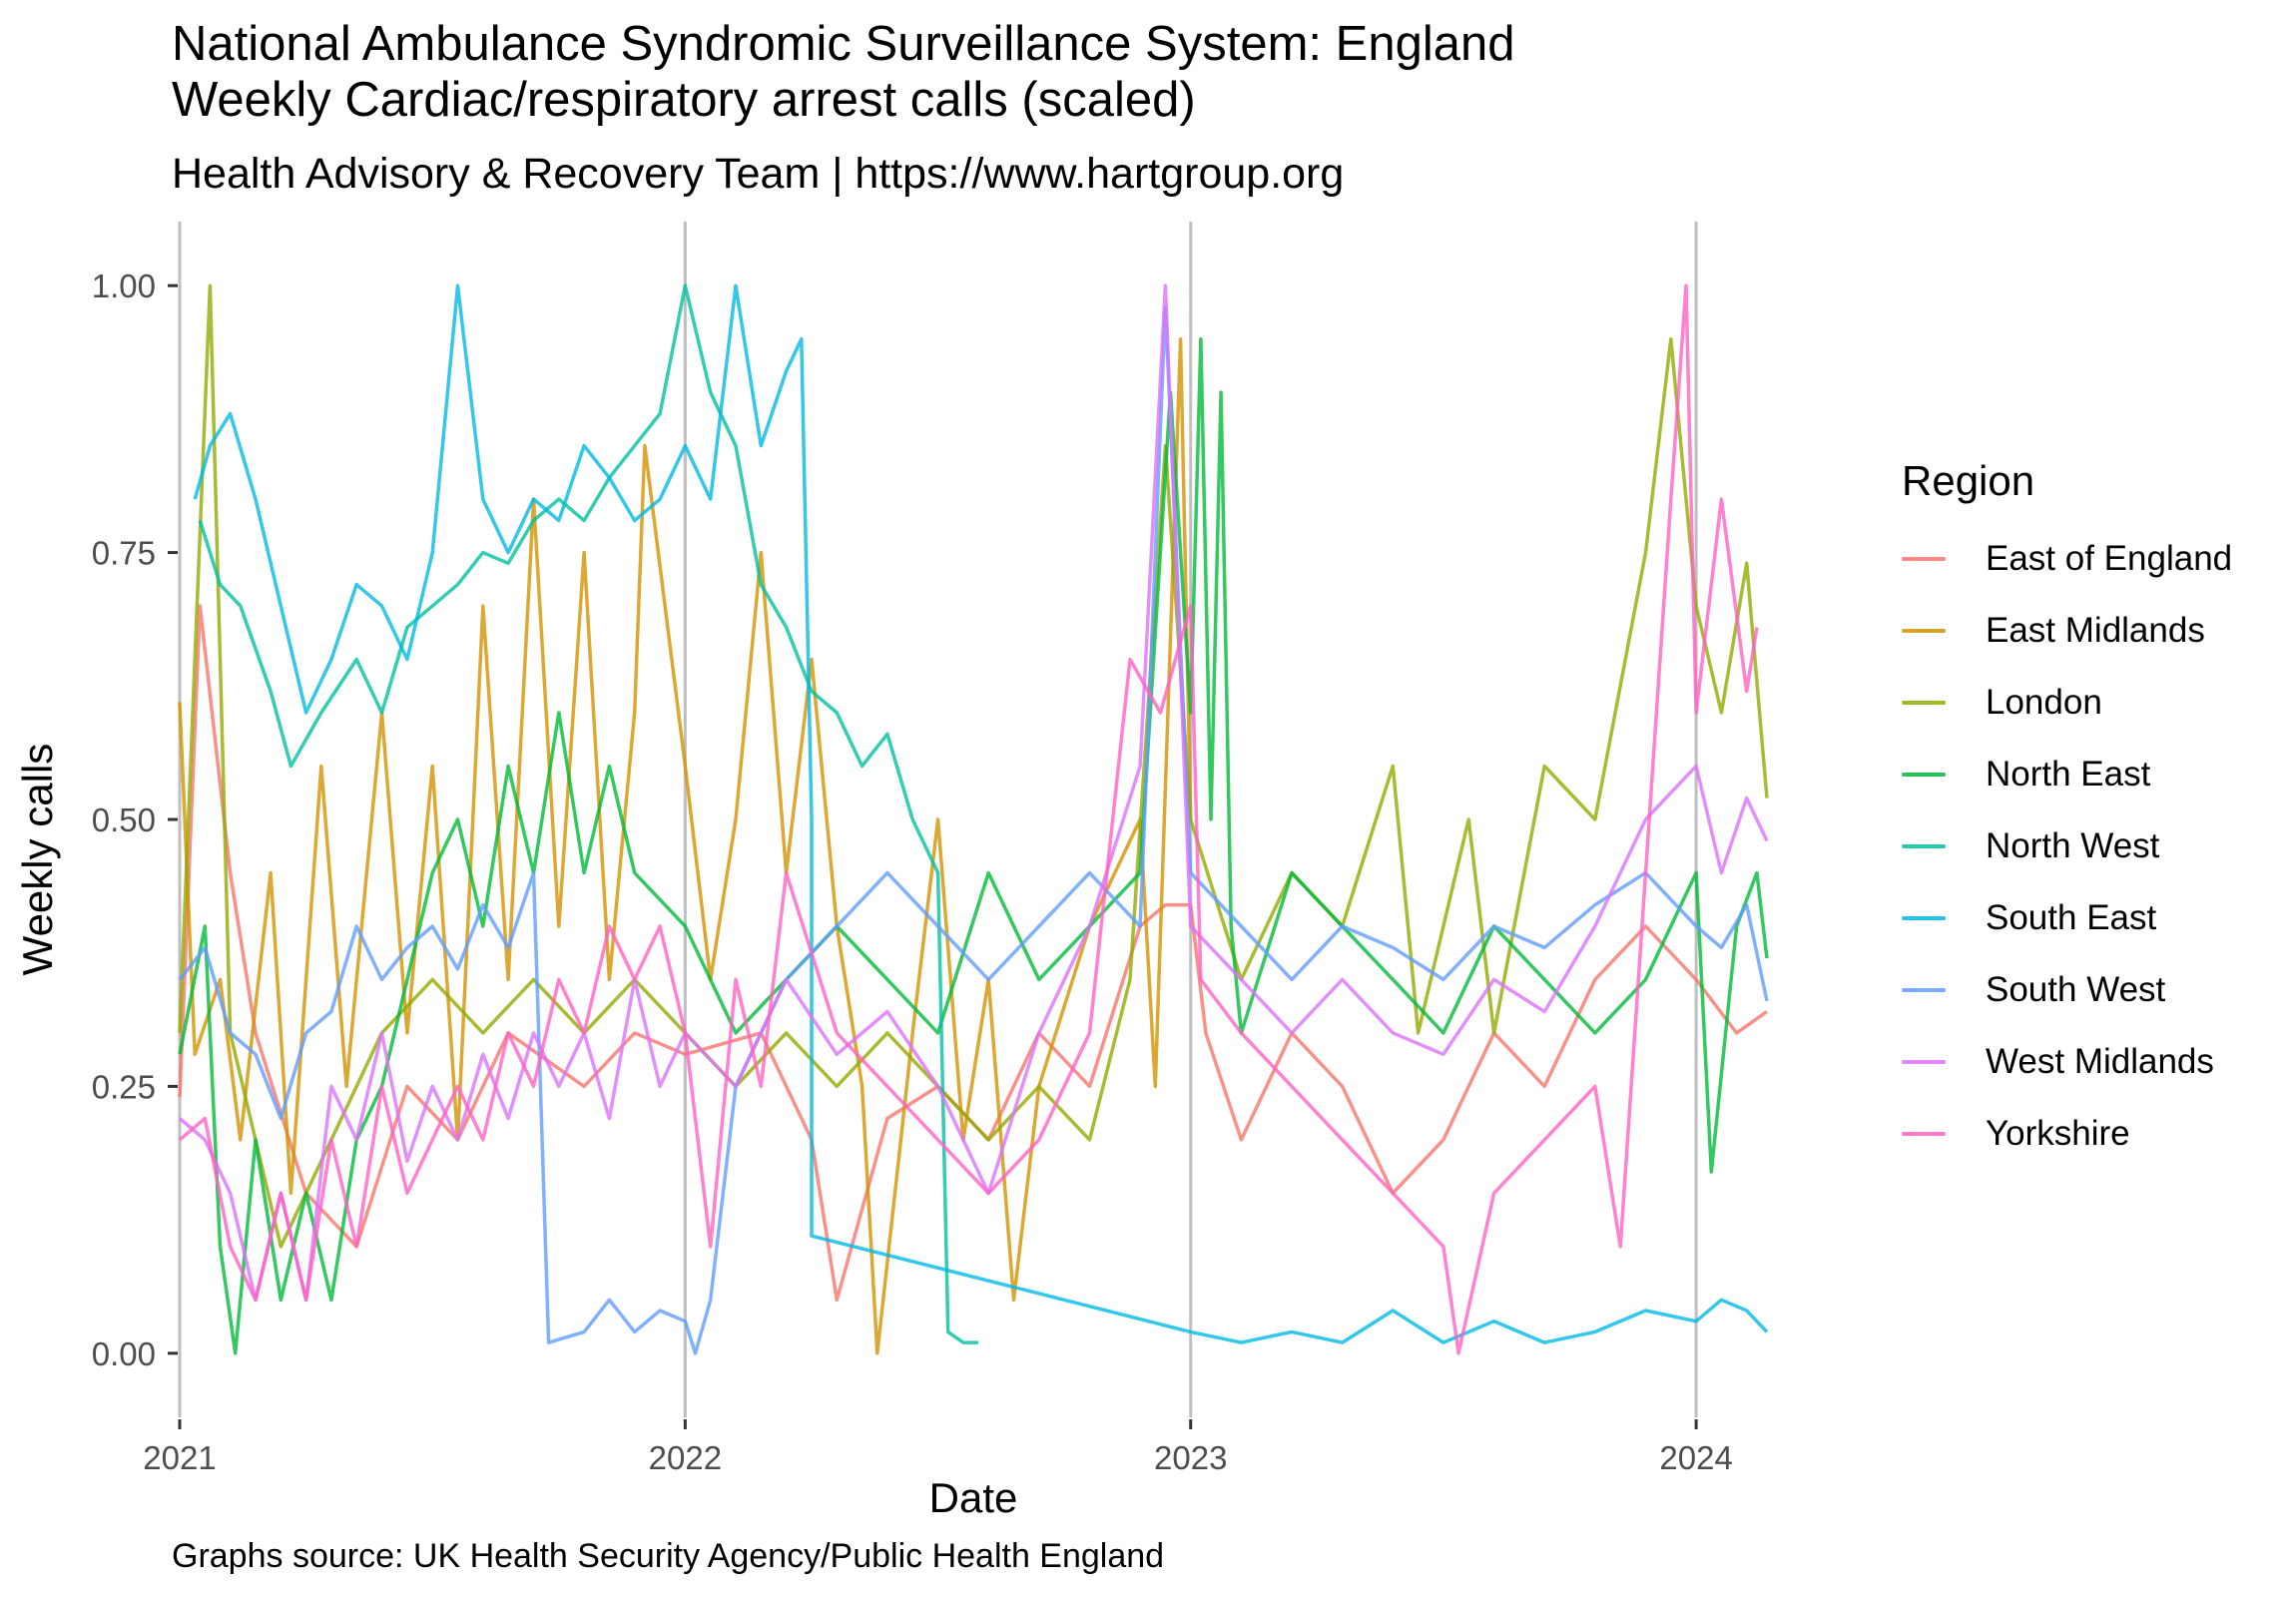 This screenshot has width=2296, height=1597. I want to click on legend-item-east-of-england: East of England, so click(2067, 559).